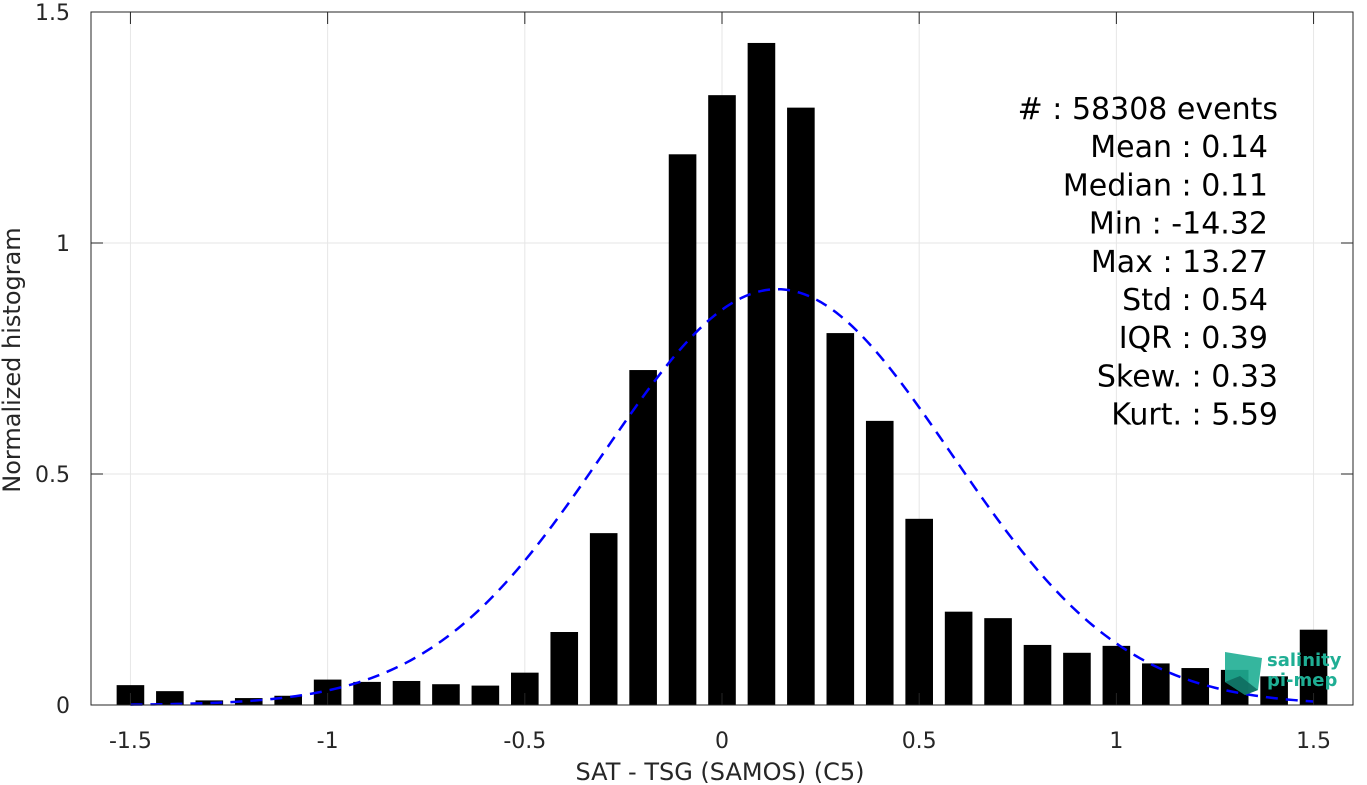 The image size is (1367, 785). What do you see at coordinates (130, 741) in the screenshot?
I see `x-tick-label: -1.5` at bounding box center [130, 741].